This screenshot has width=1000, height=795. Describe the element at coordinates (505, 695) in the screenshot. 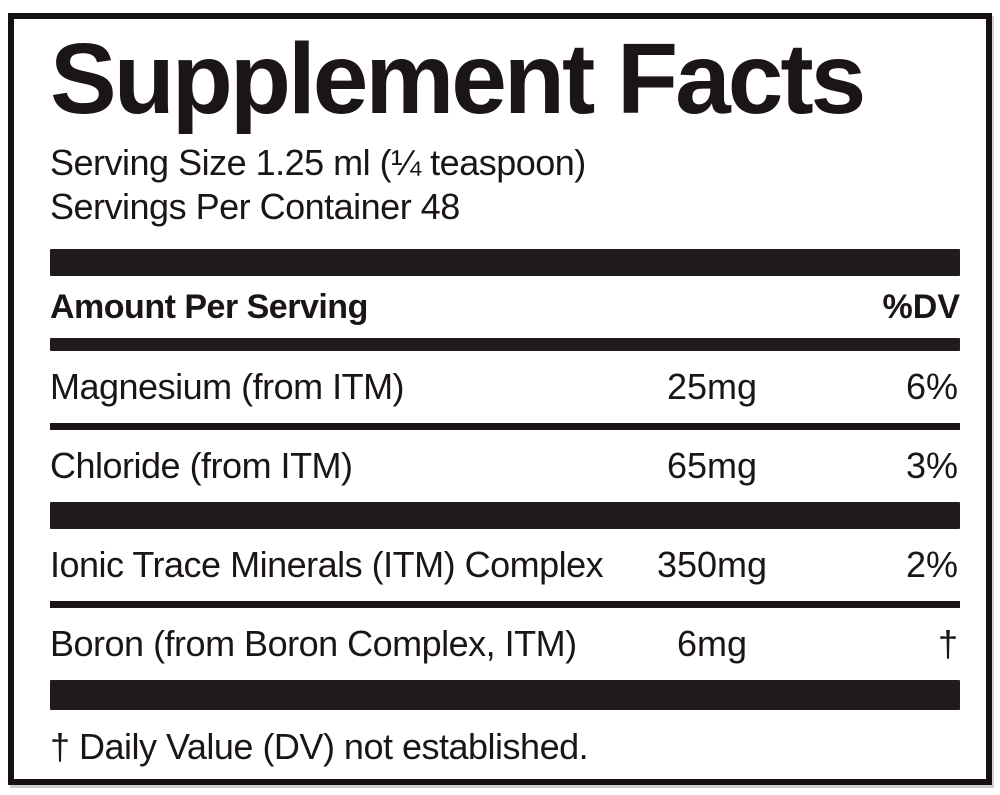

I see `divider-thick-bottom` at that location.